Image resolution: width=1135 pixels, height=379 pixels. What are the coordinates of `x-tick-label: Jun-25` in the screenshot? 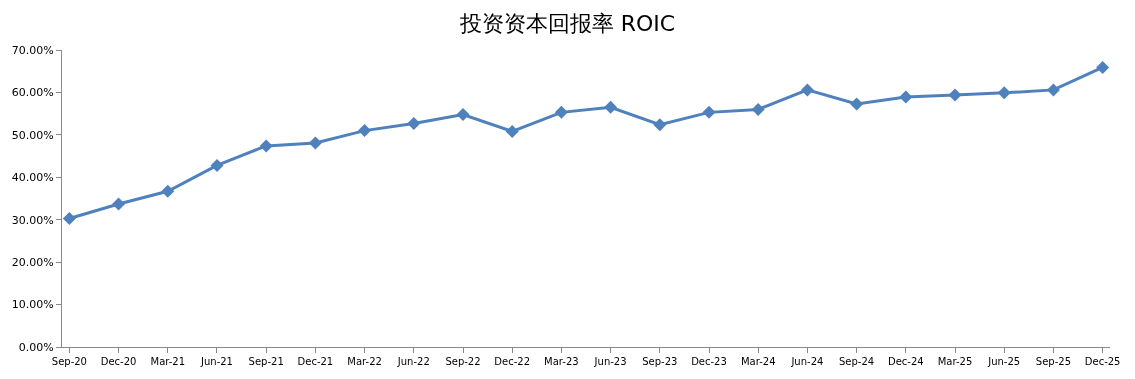 It's located at (1004, 361).